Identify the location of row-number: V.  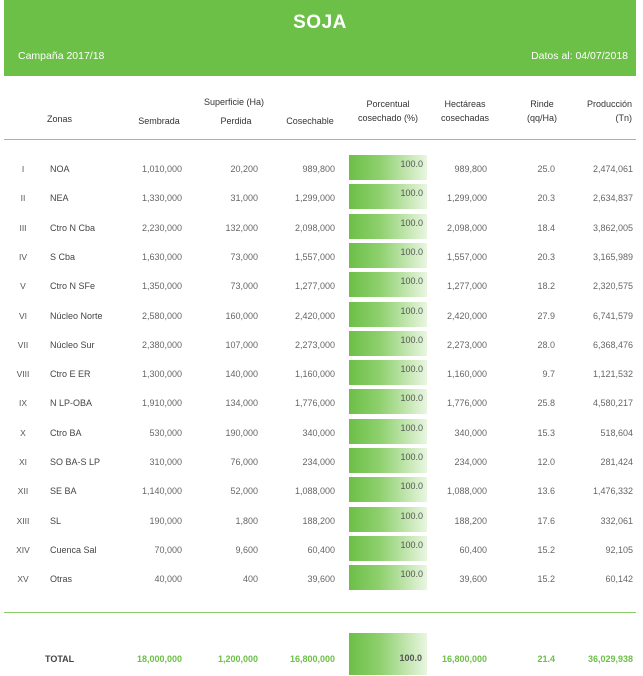
(23, 286).